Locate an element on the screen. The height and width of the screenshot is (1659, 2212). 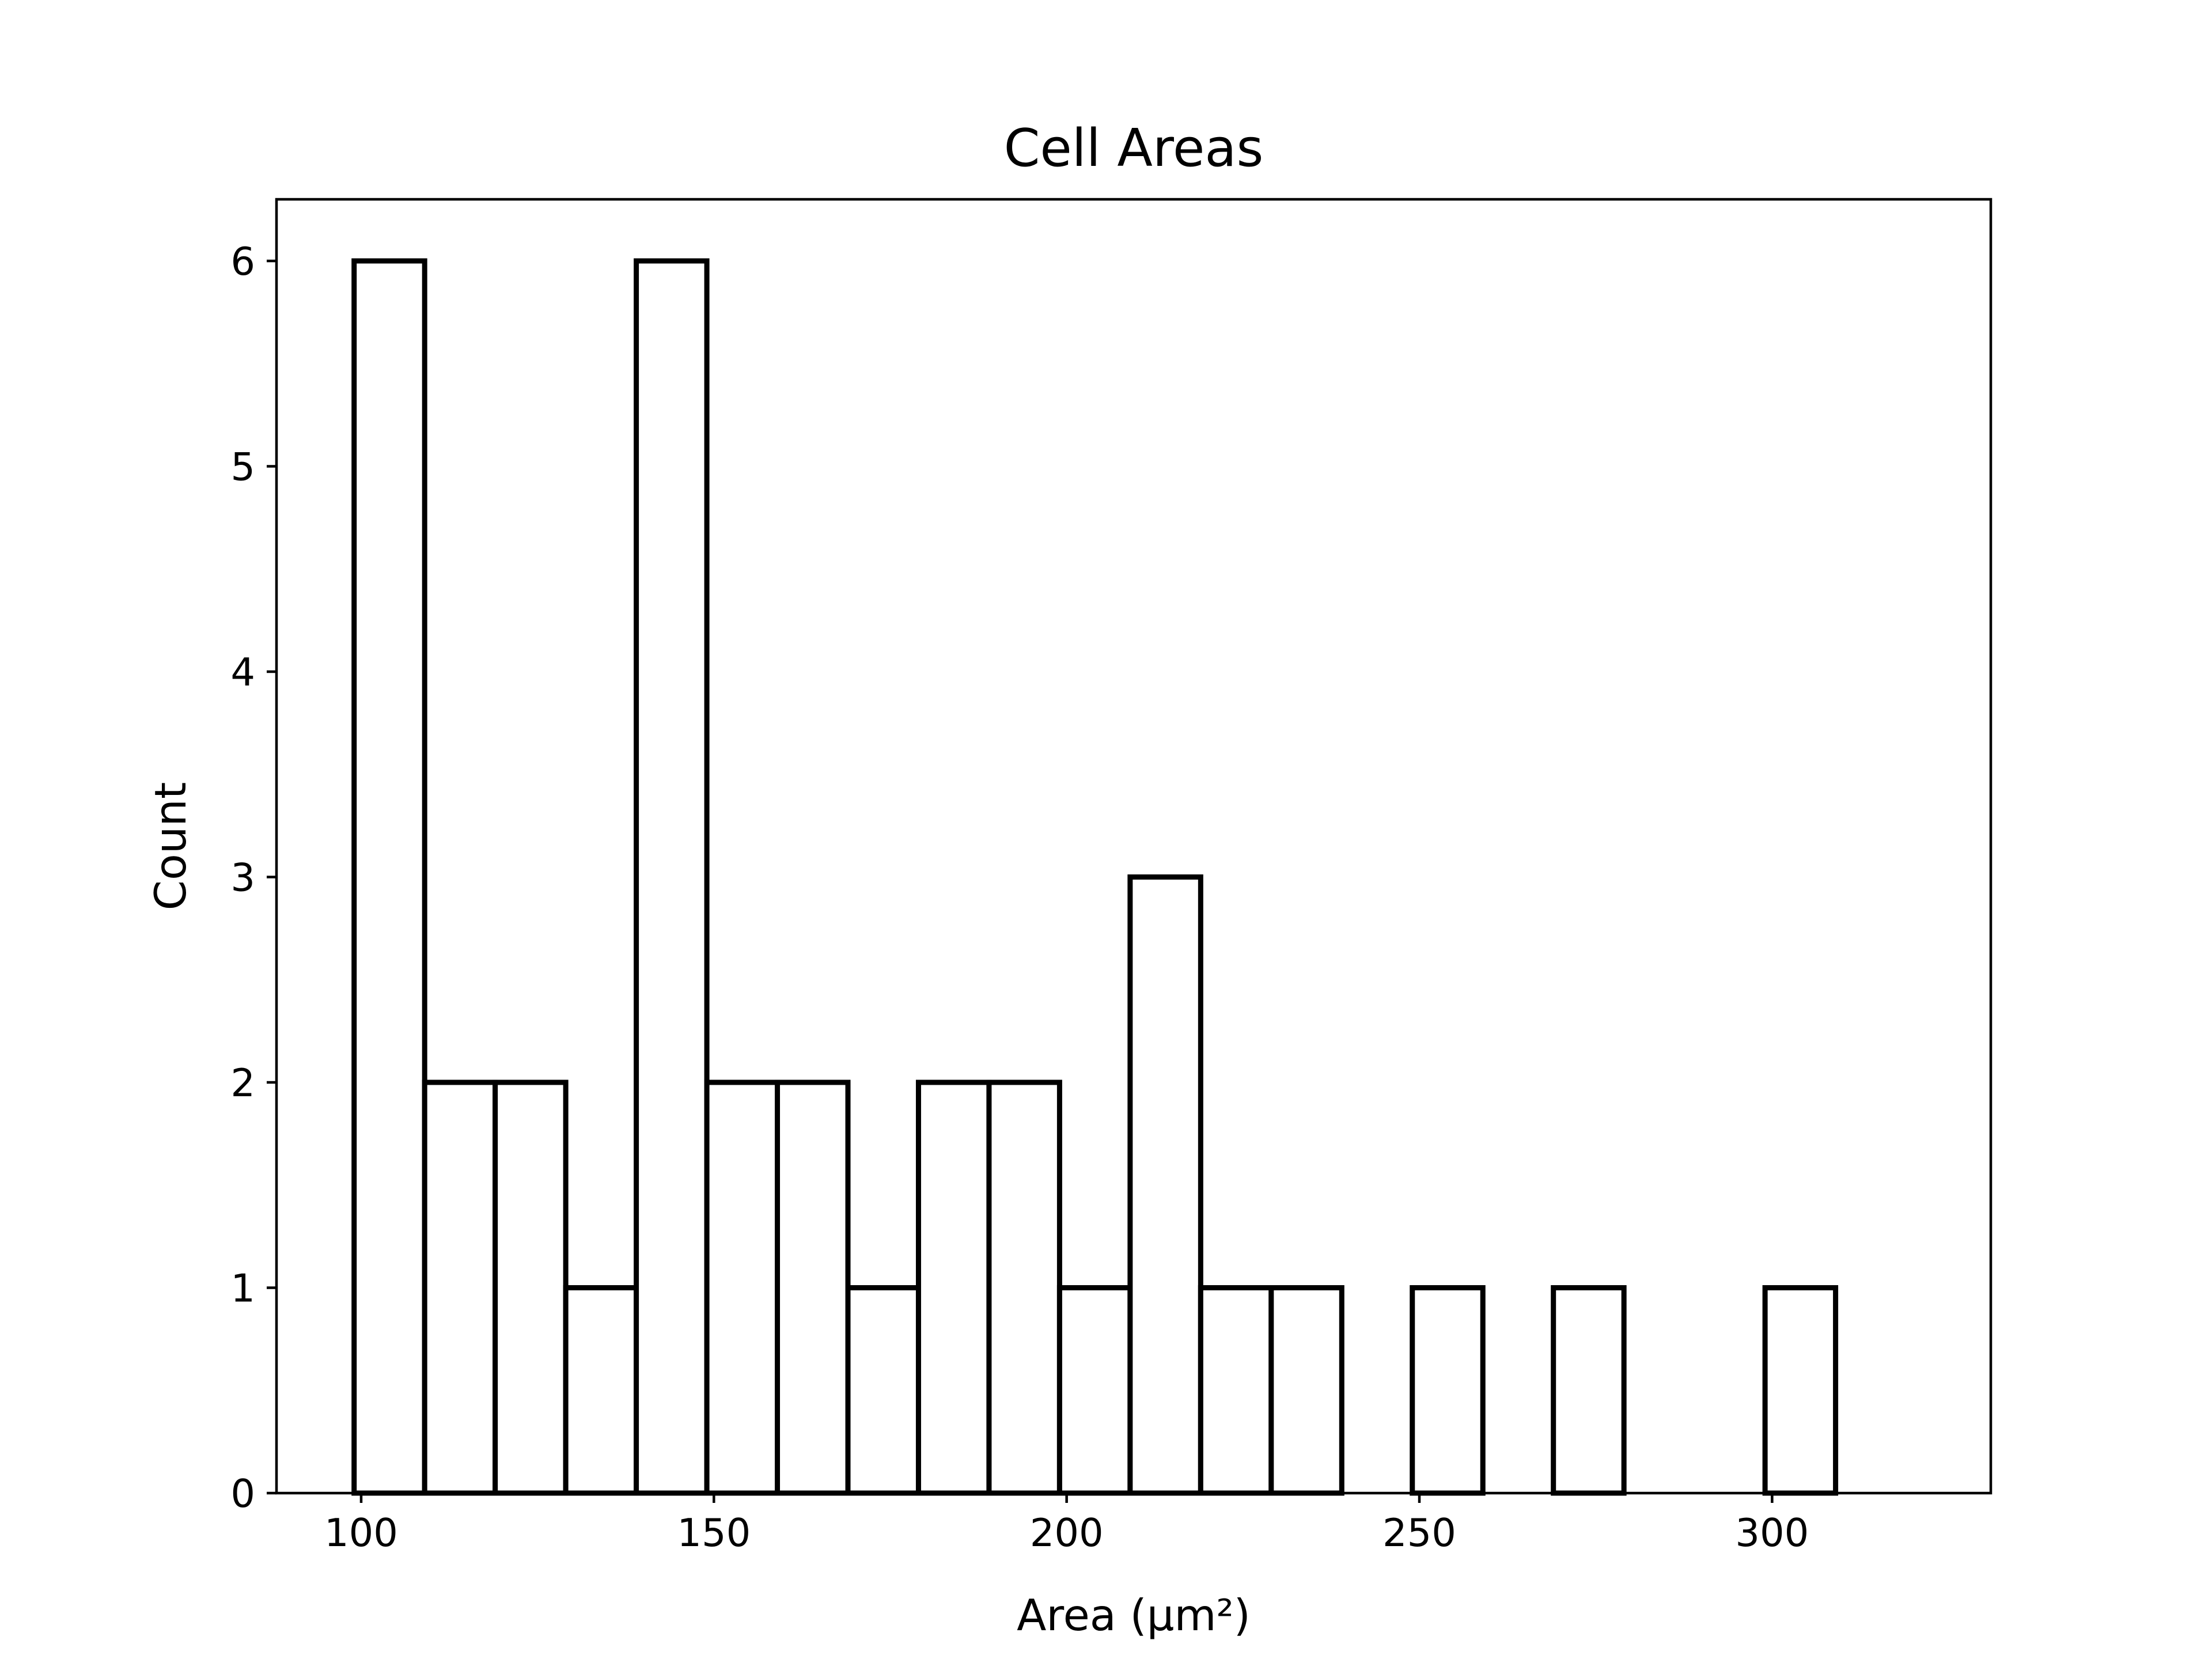
x-axis-ticks: 100 150 200 250 300 is located at coordinates (1066, 1524).